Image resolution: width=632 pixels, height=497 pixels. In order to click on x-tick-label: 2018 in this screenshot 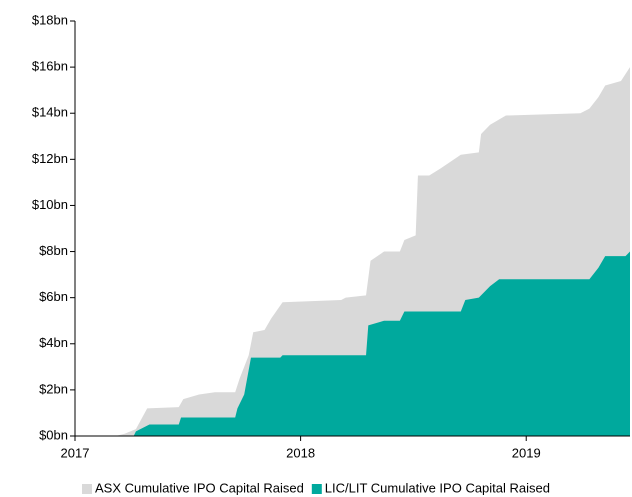, I will do `click(300, 452)`.